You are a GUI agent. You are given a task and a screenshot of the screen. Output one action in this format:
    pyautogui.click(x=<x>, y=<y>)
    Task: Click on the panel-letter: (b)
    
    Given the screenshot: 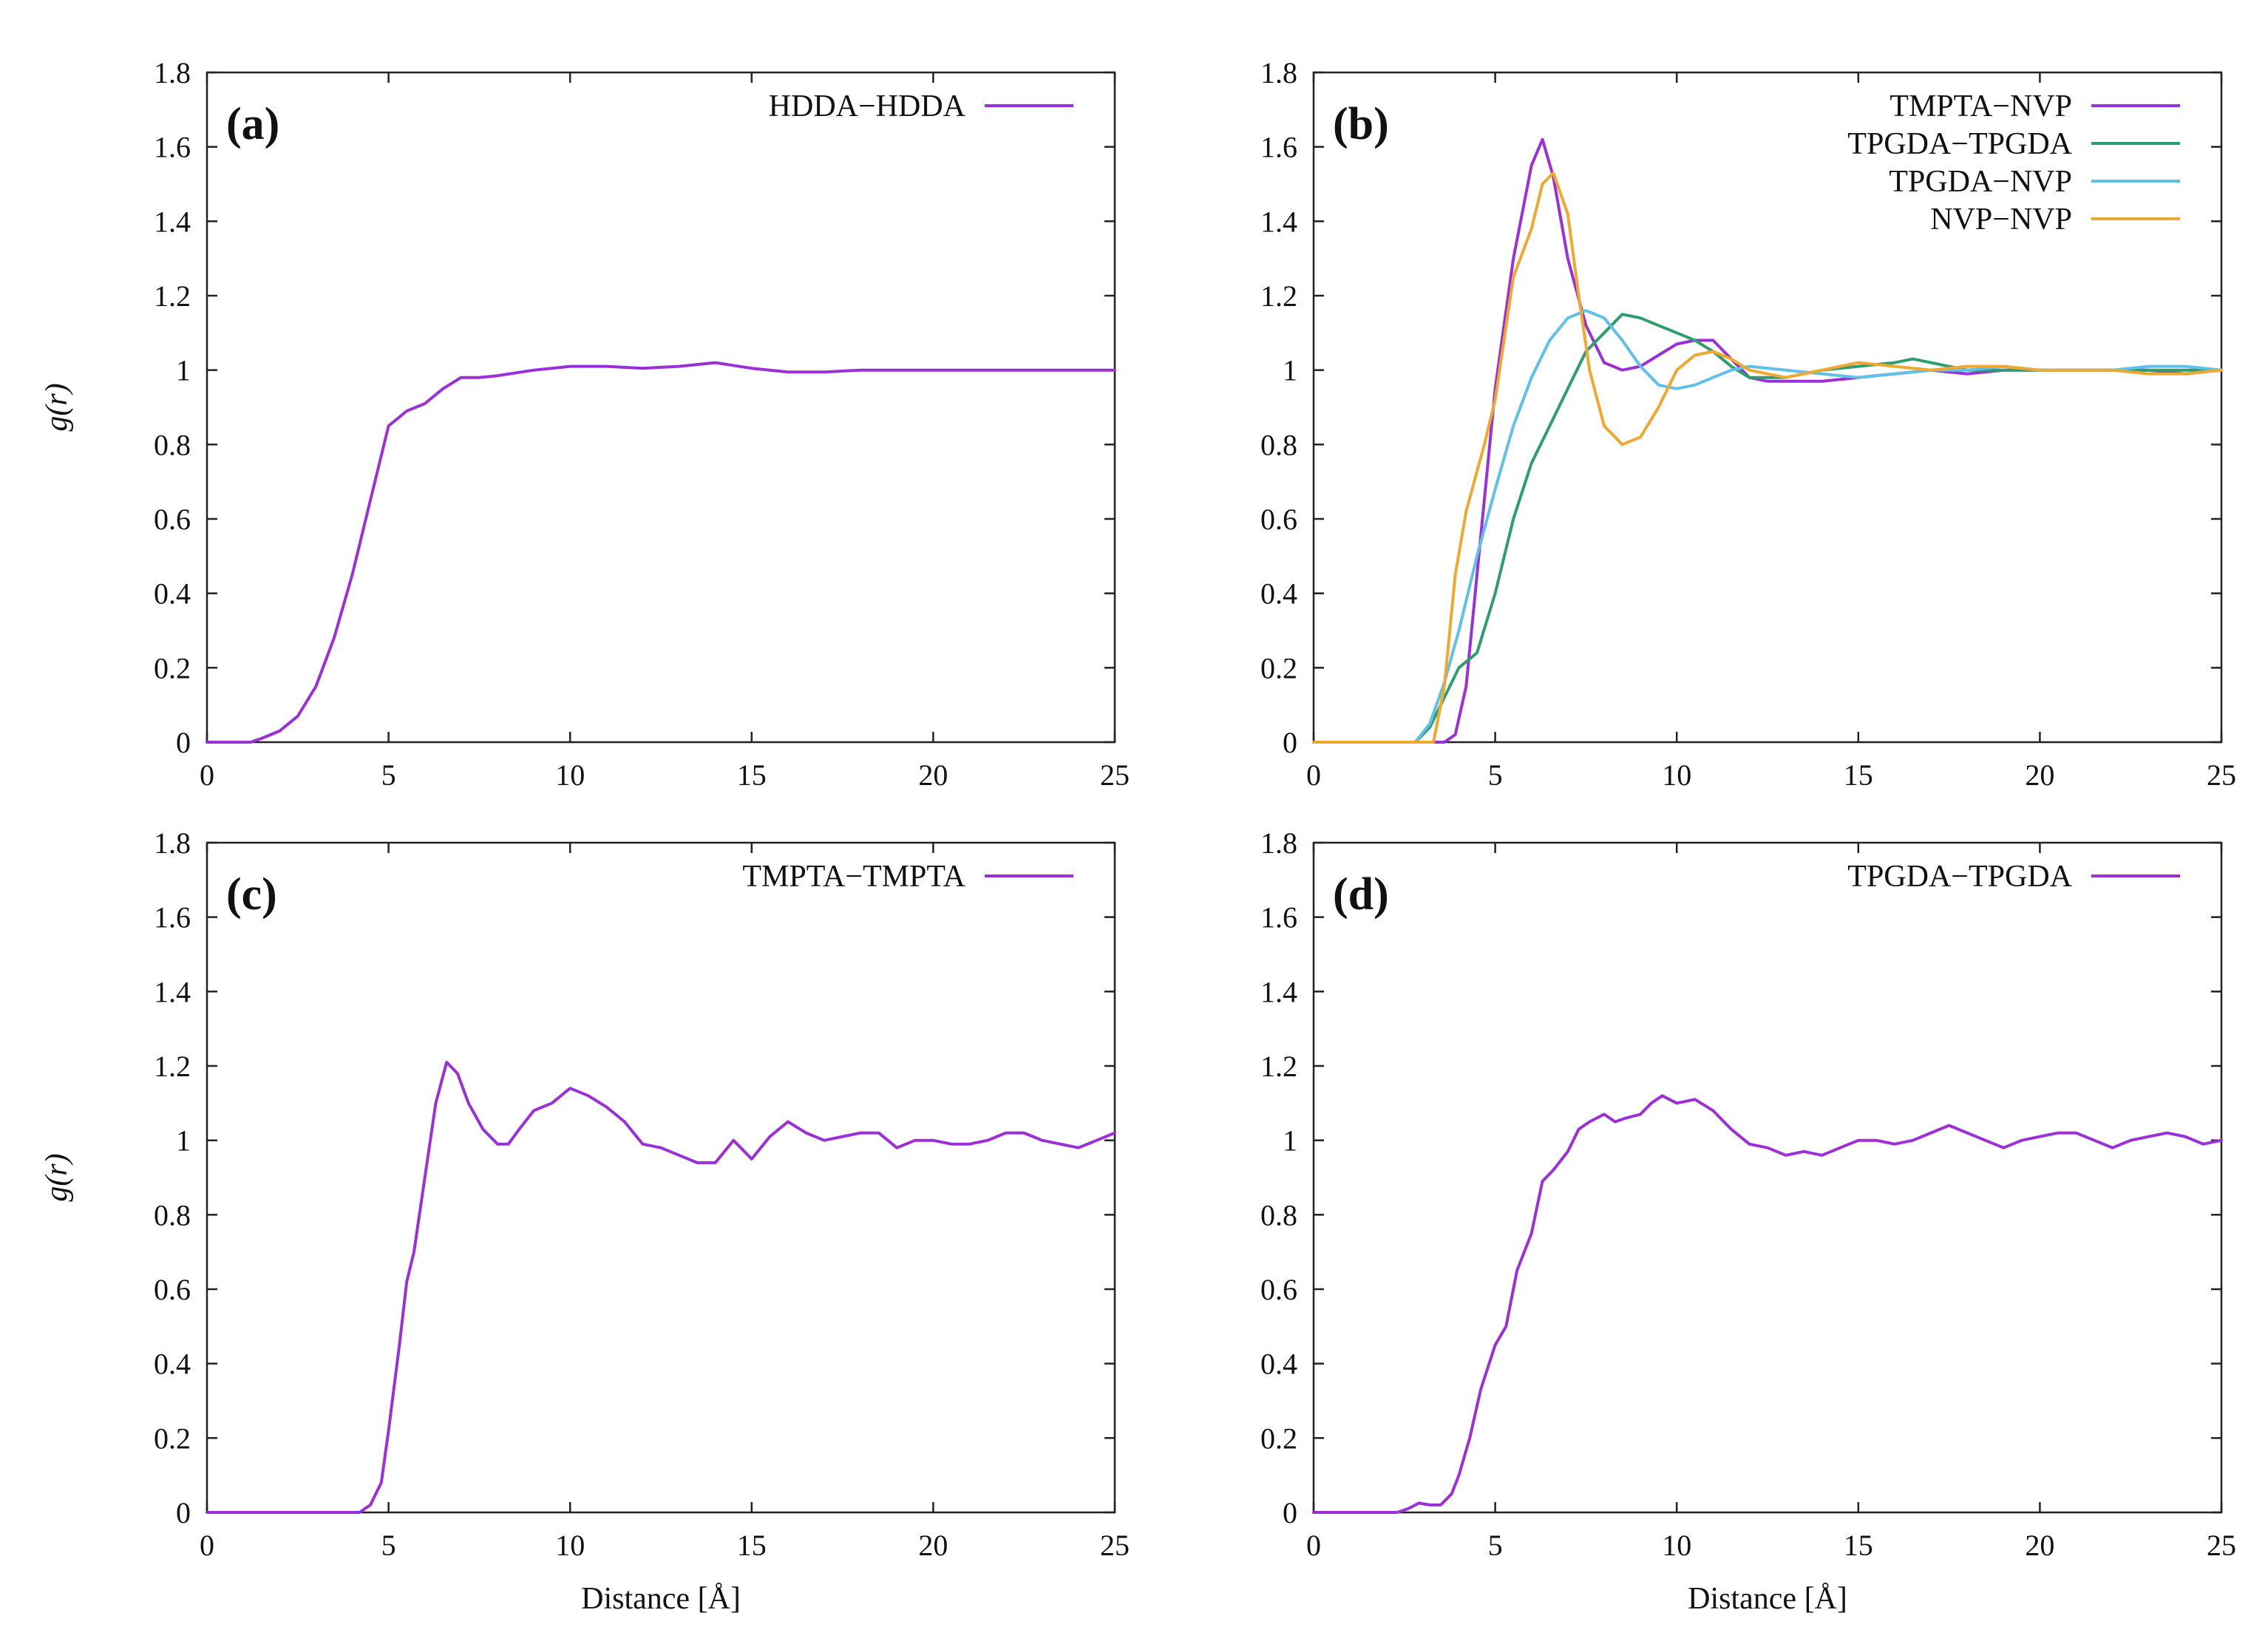 What is the action you would take?
    pyautogui.click(x=1361, y=124)
    